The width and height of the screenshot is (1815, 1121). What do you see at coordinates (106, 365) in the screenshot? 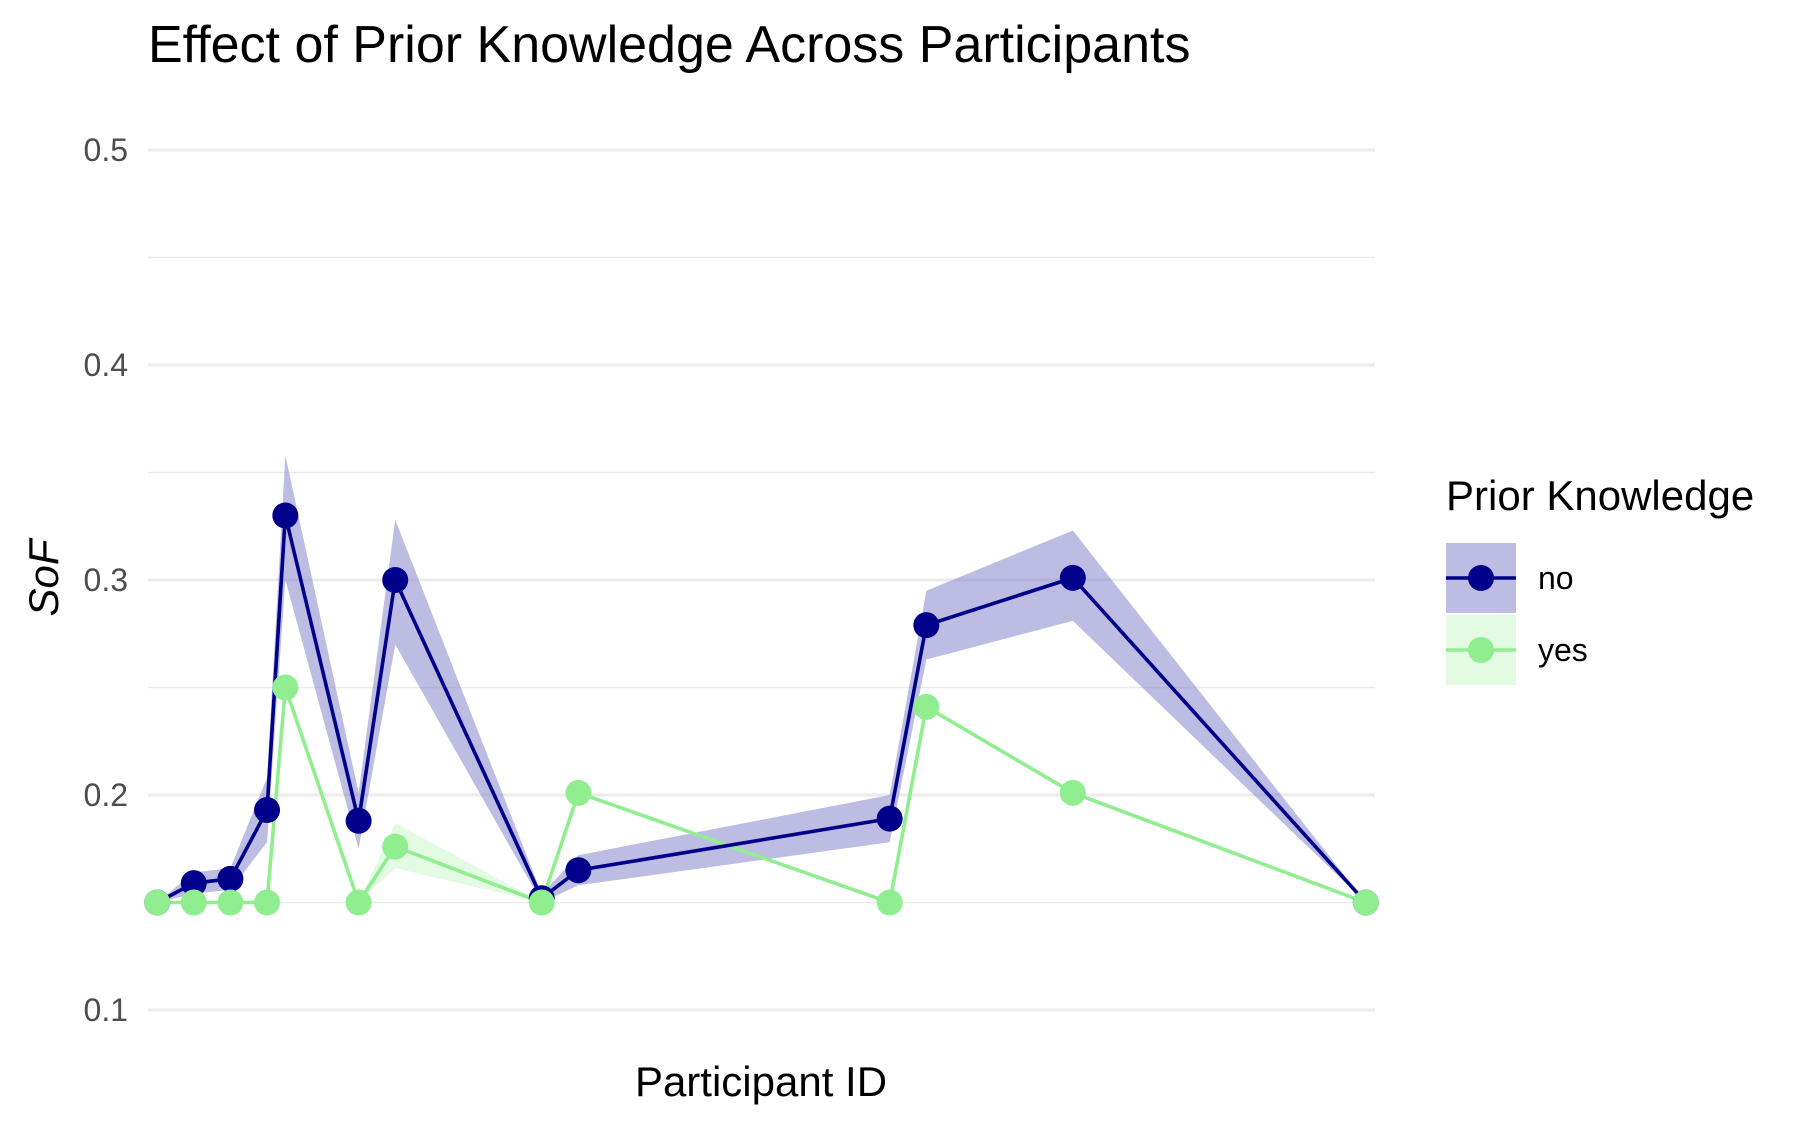
I see `y-tick-label: 0.4` at bounding box center [106, 365].